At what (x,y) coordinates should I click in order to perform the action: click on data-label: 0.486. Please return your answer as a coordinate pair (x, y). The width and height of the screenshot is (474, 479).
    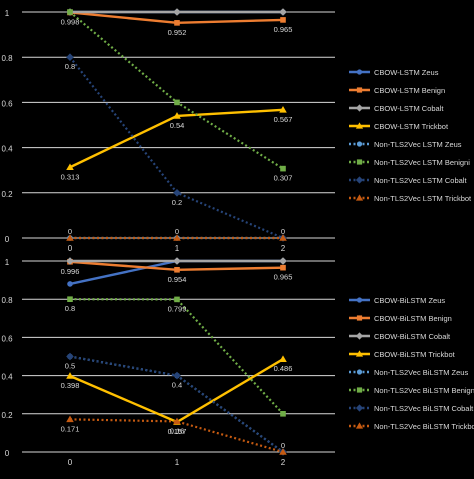
    Looking at the image, I should click on (283, 368).